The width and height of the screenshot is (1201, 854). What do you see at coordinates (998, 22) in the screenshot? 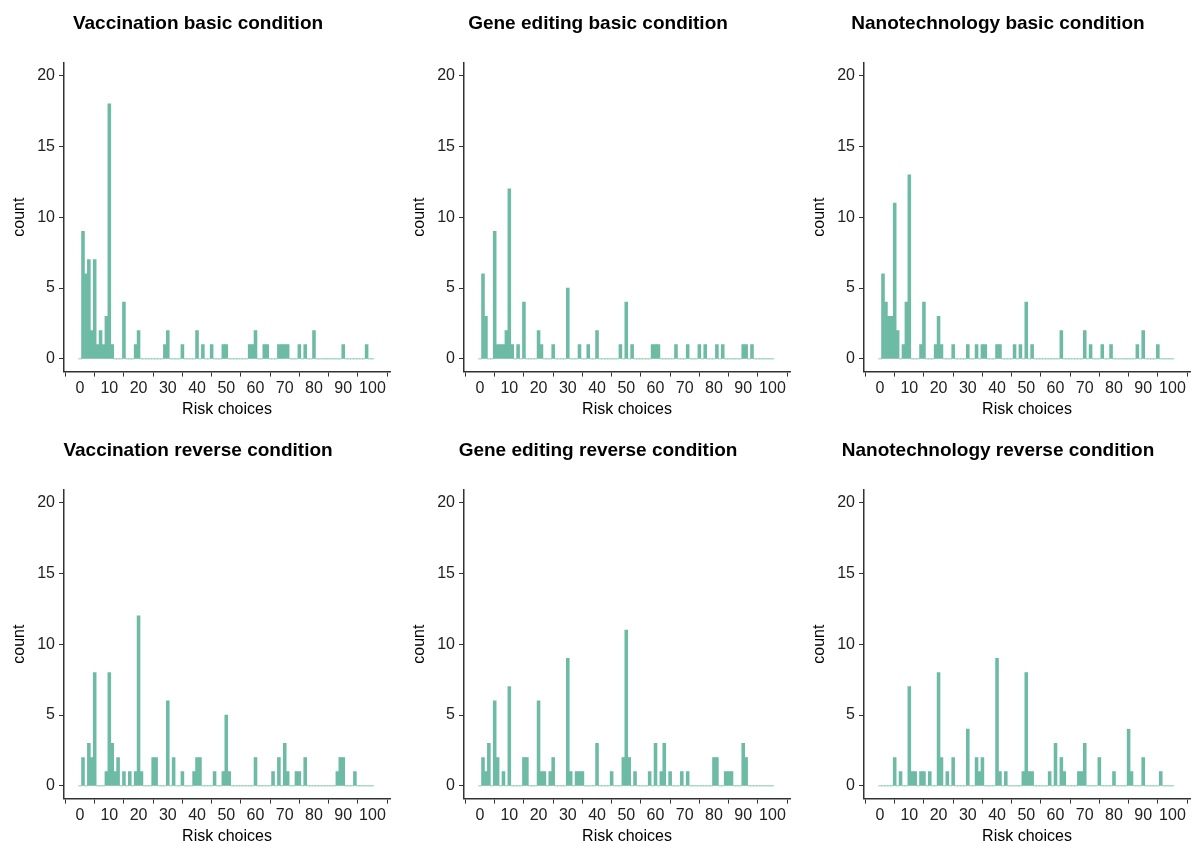
I see `chart-title: Nanotechnology basic condition` at bounding box center [998, 22].